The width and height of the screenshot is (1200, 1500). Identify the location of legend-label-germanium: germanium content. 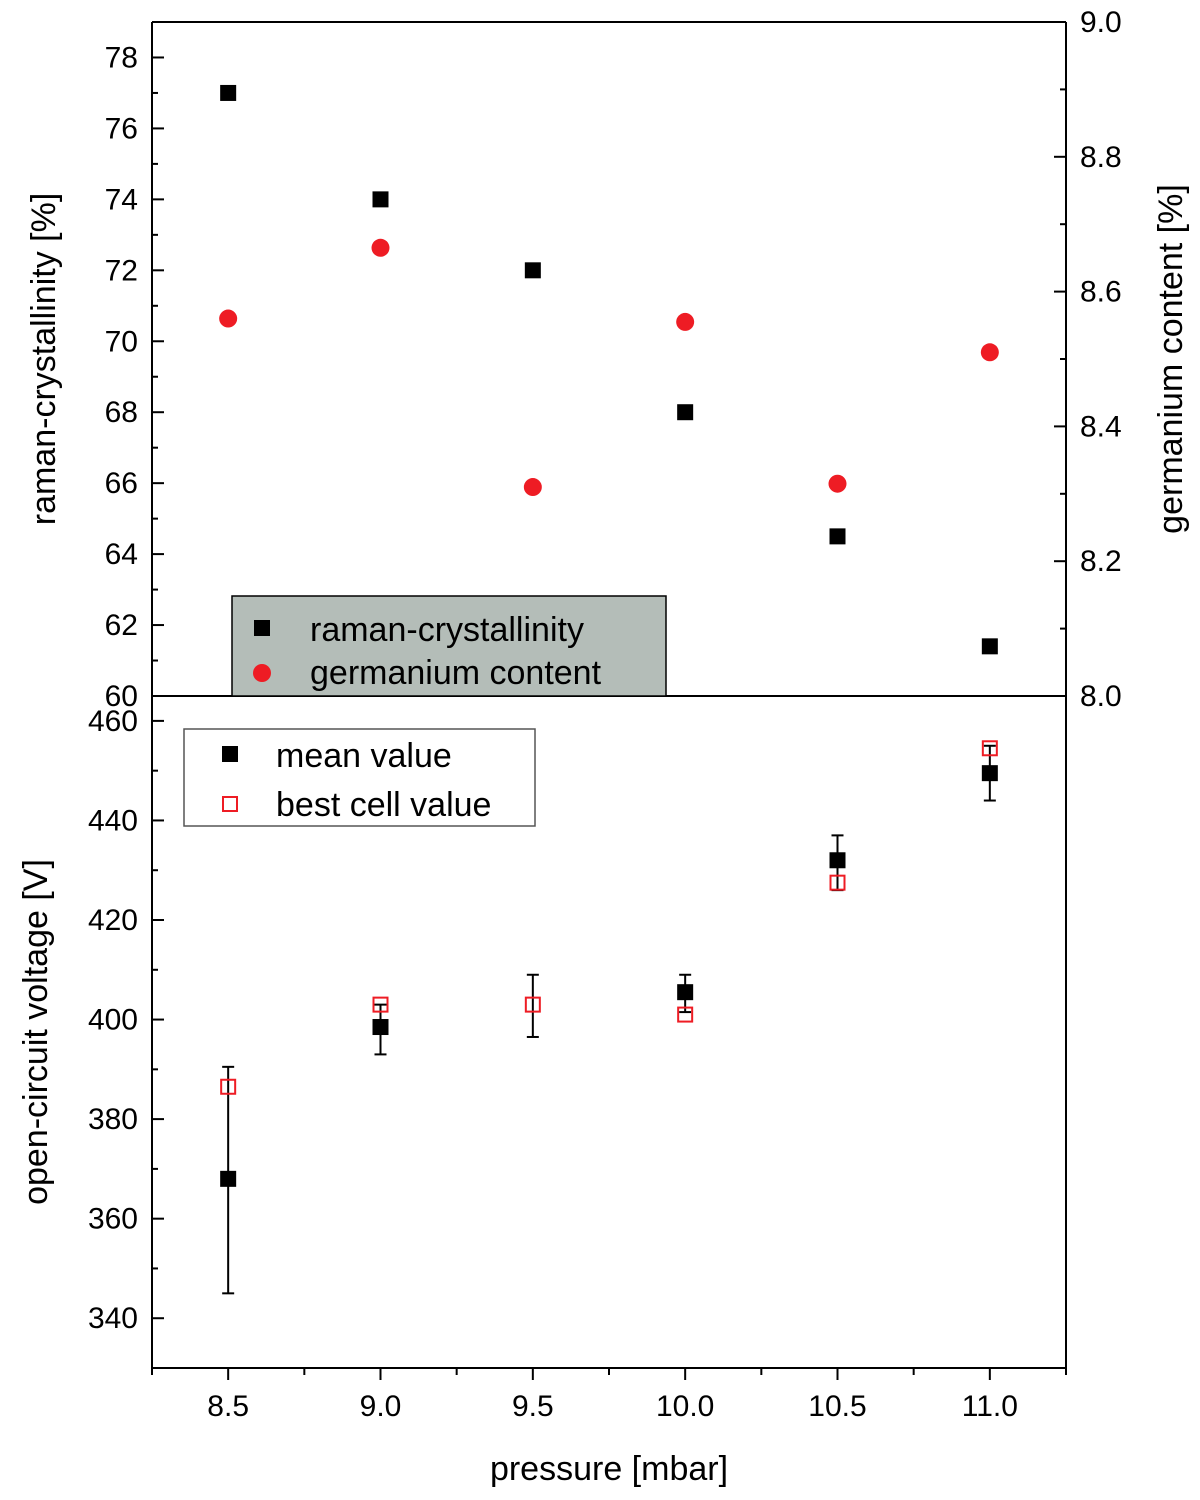
(456, 673).